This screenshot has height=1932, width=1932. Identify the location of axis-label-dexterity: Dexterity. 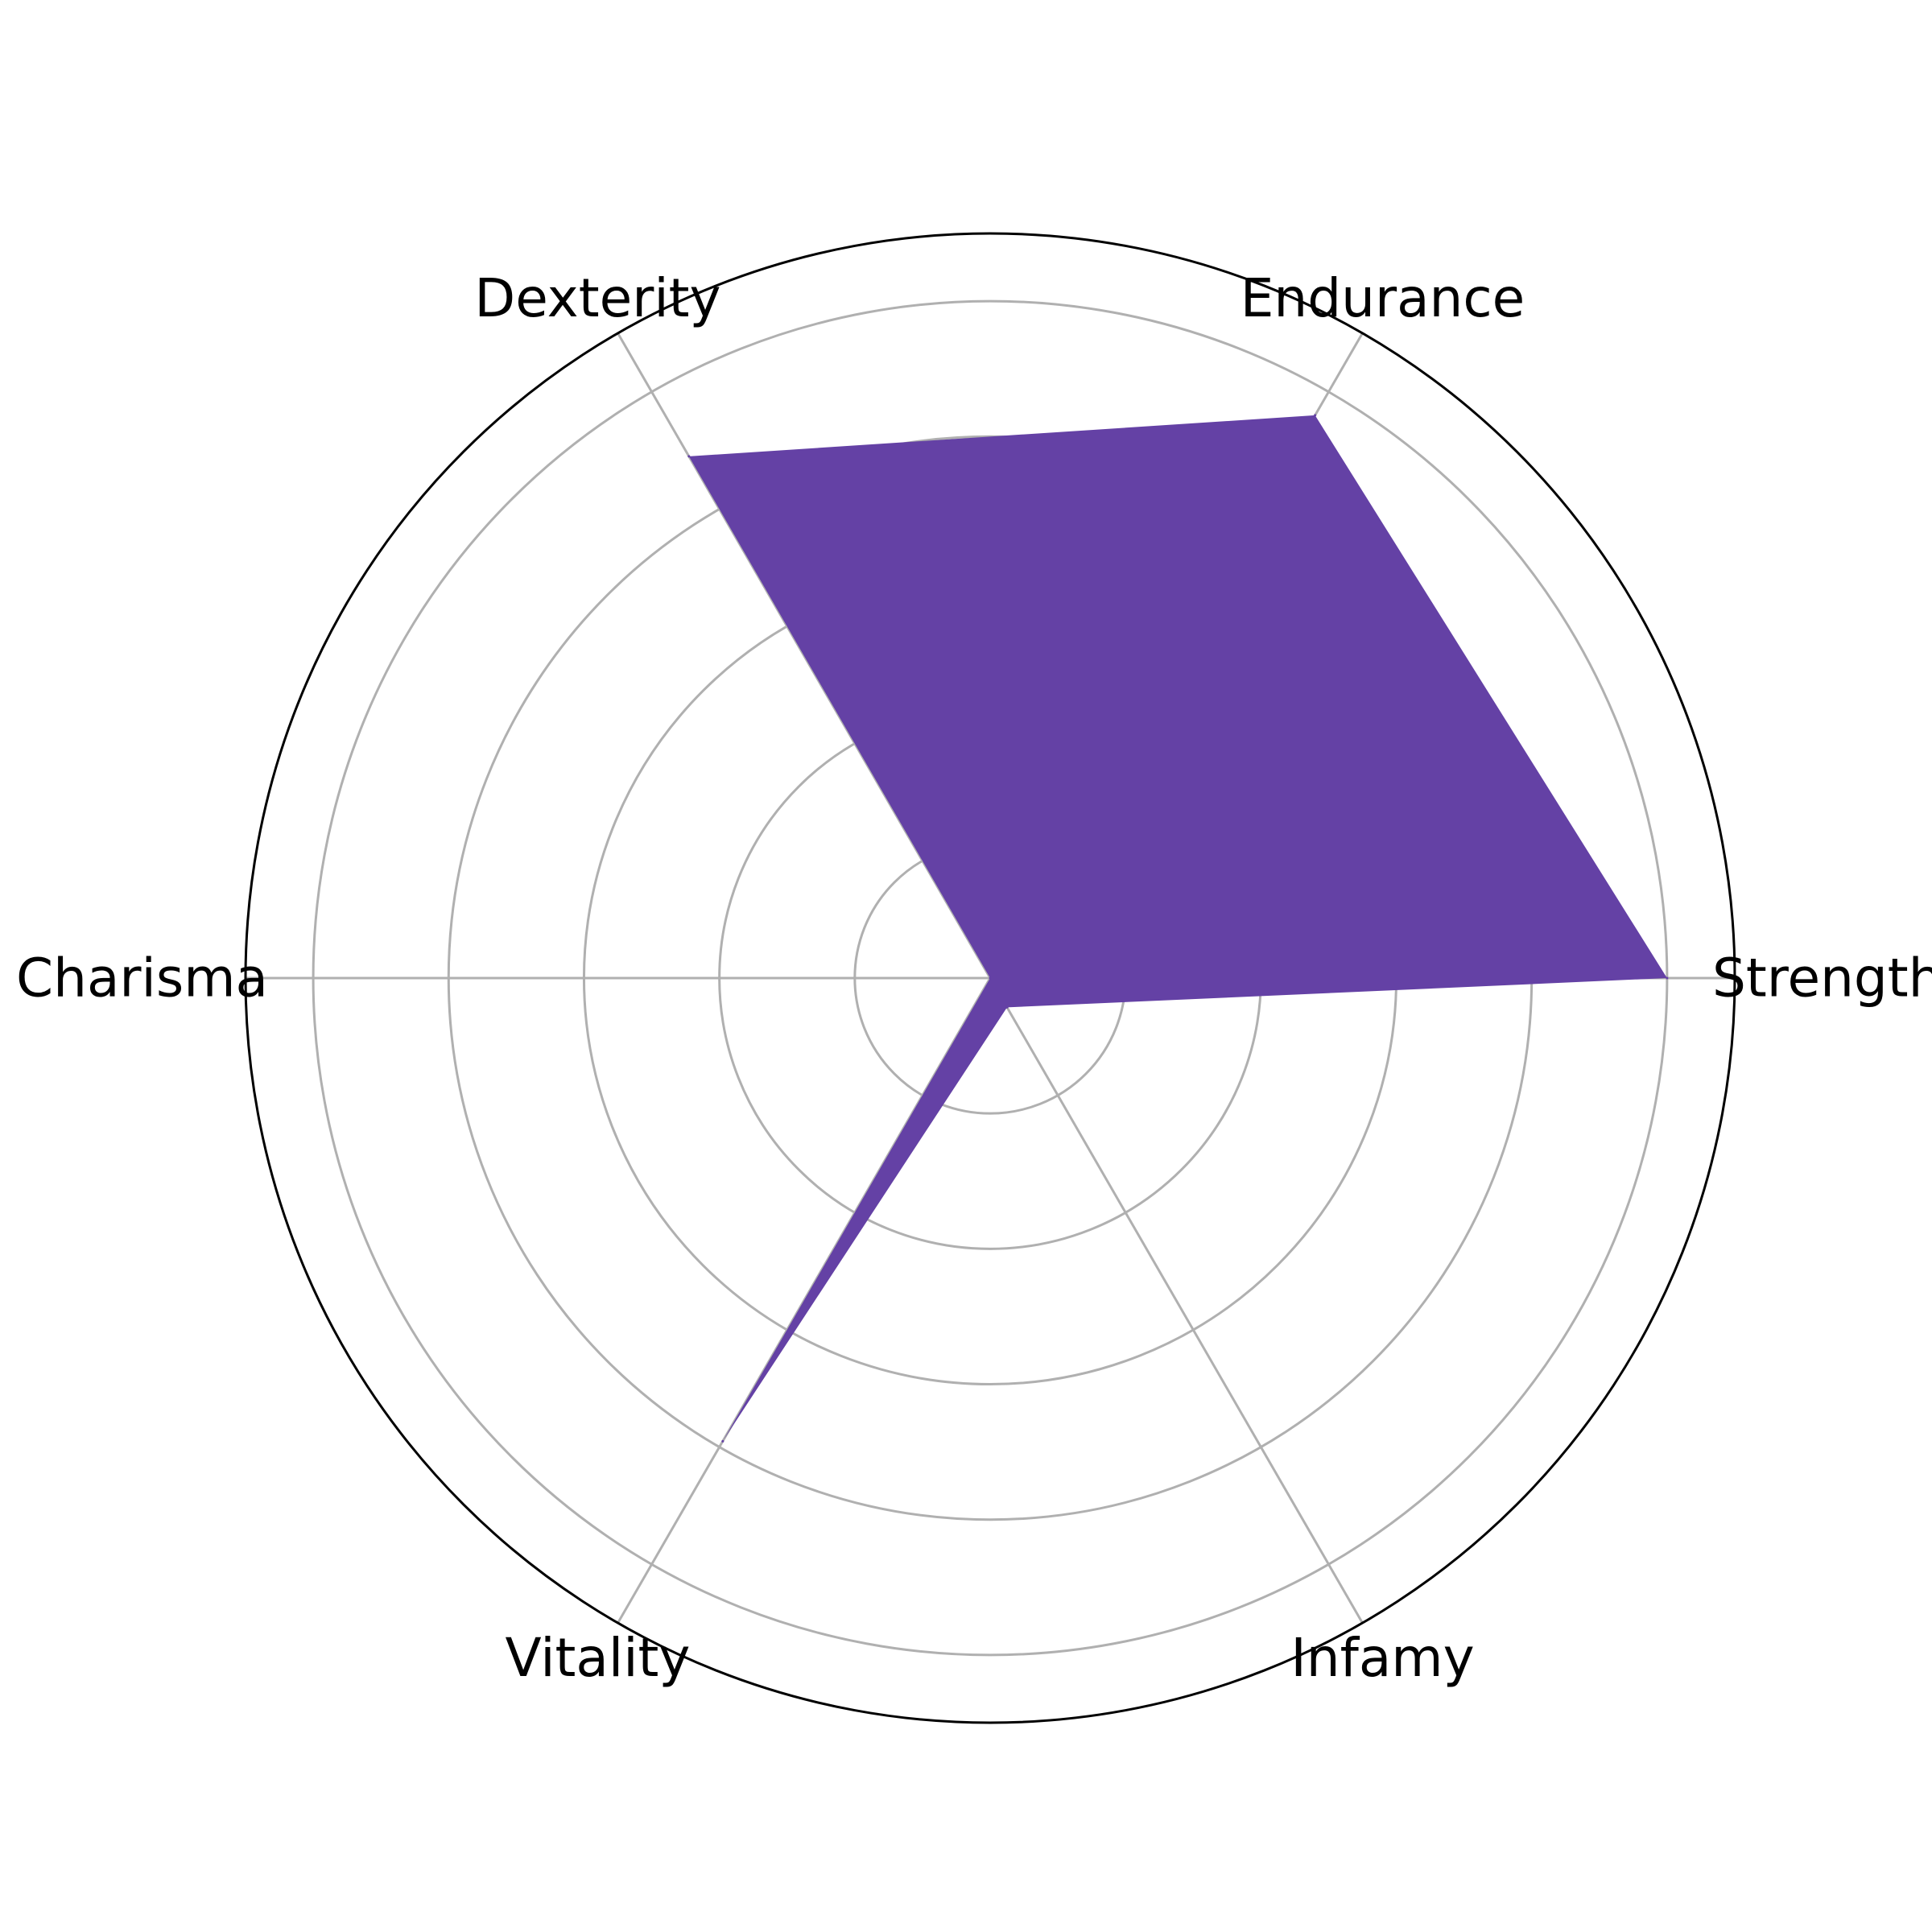
(597, 298).